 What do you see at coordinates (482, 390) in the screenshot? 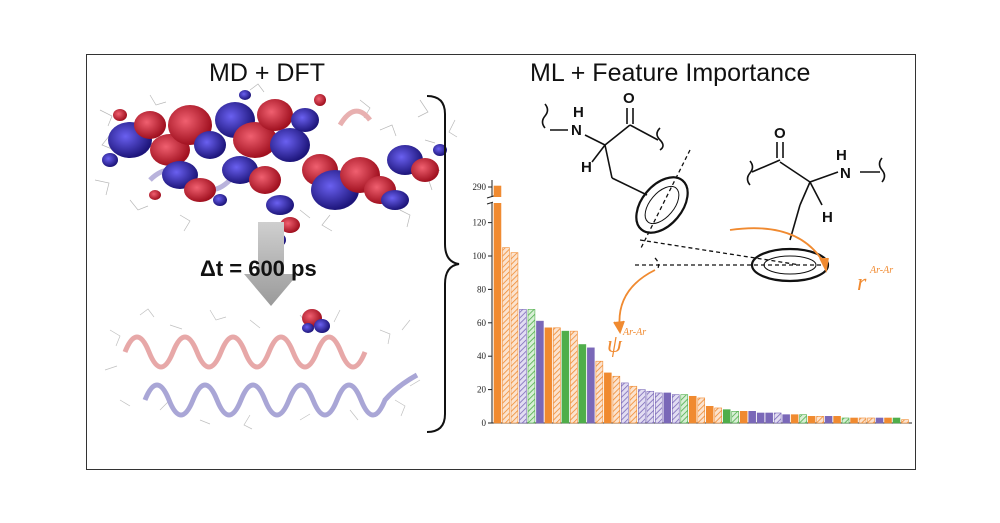
I see `y-tick-label: 20` at bounding box center [482, 390].